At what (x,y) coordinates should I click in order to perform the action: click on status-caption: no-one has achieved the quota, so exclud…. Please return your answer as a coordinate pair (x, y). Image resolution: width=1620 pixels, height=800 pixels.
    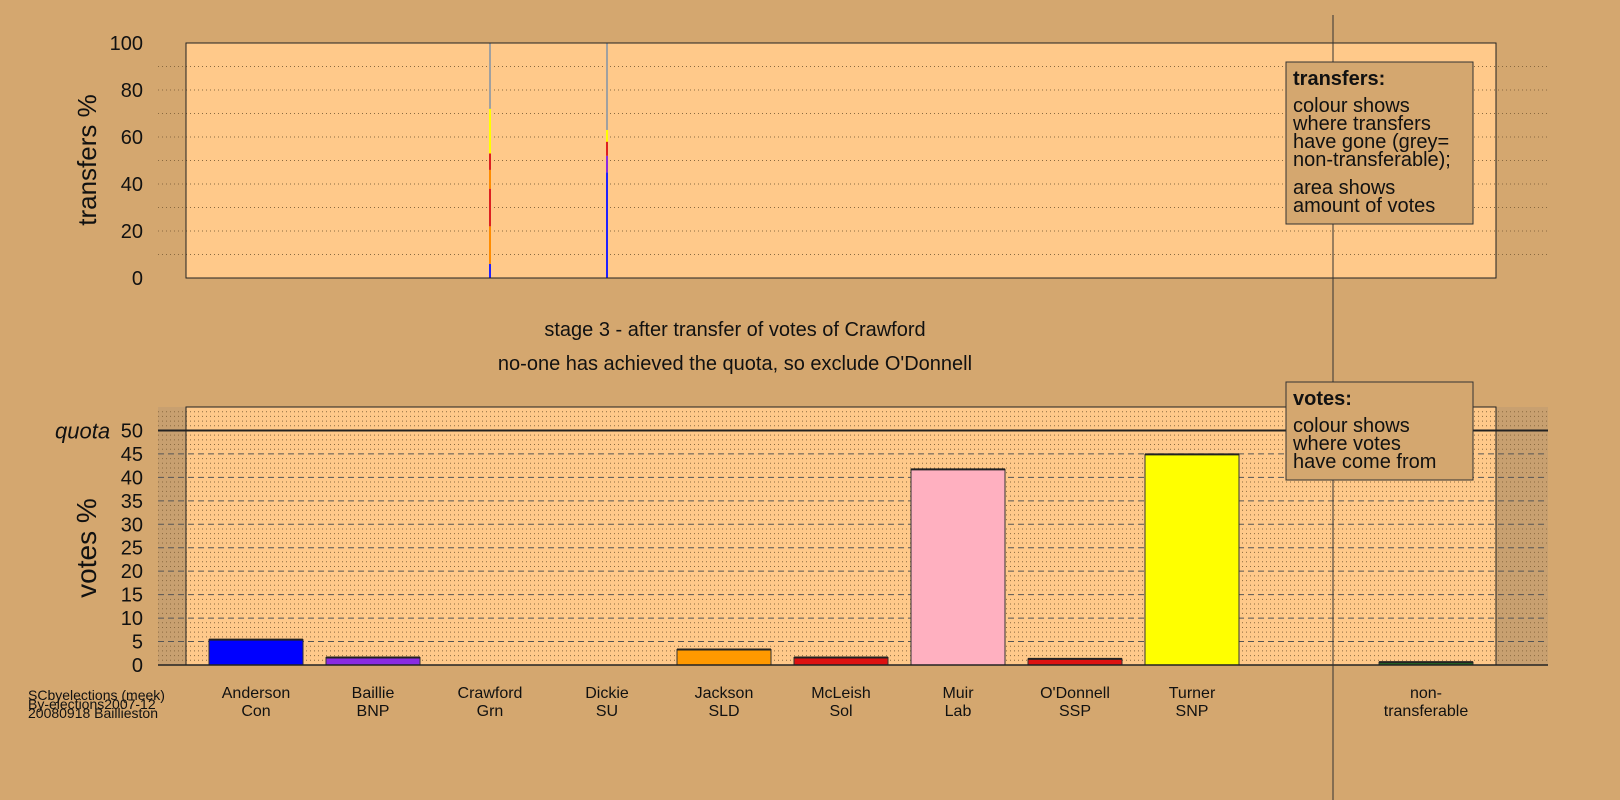
    Looking at the image, I should click on (735, 364).